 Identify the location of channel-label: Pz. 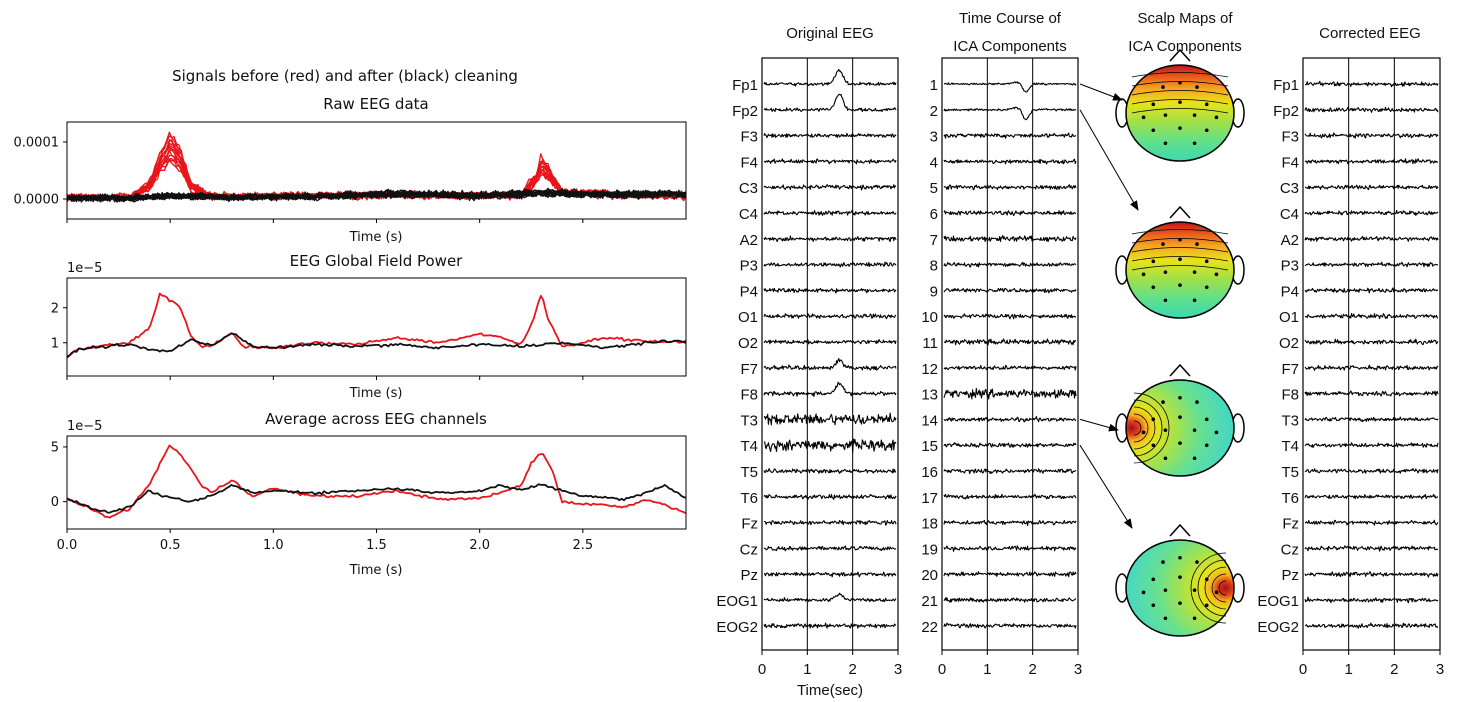
(749, 575).